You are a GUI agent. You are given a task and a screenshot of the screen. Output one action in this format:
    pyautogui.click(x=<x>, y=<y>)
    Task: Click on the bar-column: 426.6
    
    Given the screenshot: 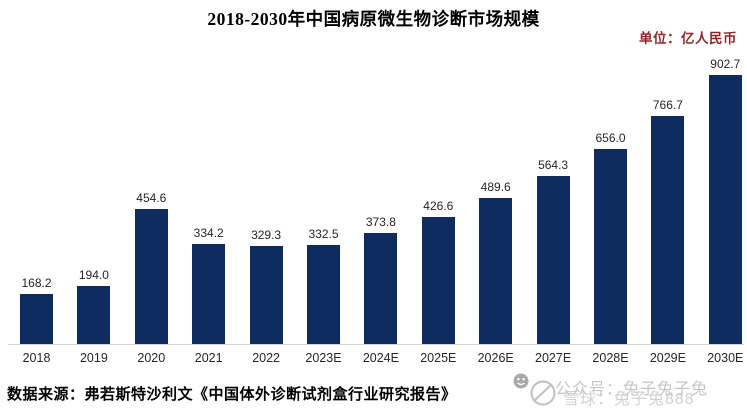 What is the action you would take?
    pyautogui.click(x=438, y=271)
    